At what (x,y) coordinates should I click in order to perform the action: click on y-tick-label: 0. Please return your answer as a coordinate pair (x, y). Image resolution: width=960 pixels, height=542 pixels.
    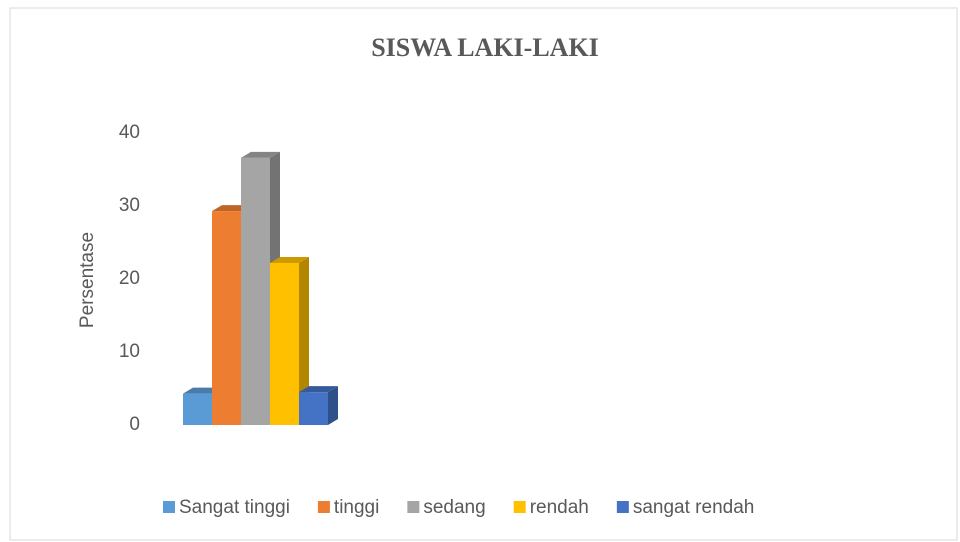
    Looking at the image, I should click on (134, 424).